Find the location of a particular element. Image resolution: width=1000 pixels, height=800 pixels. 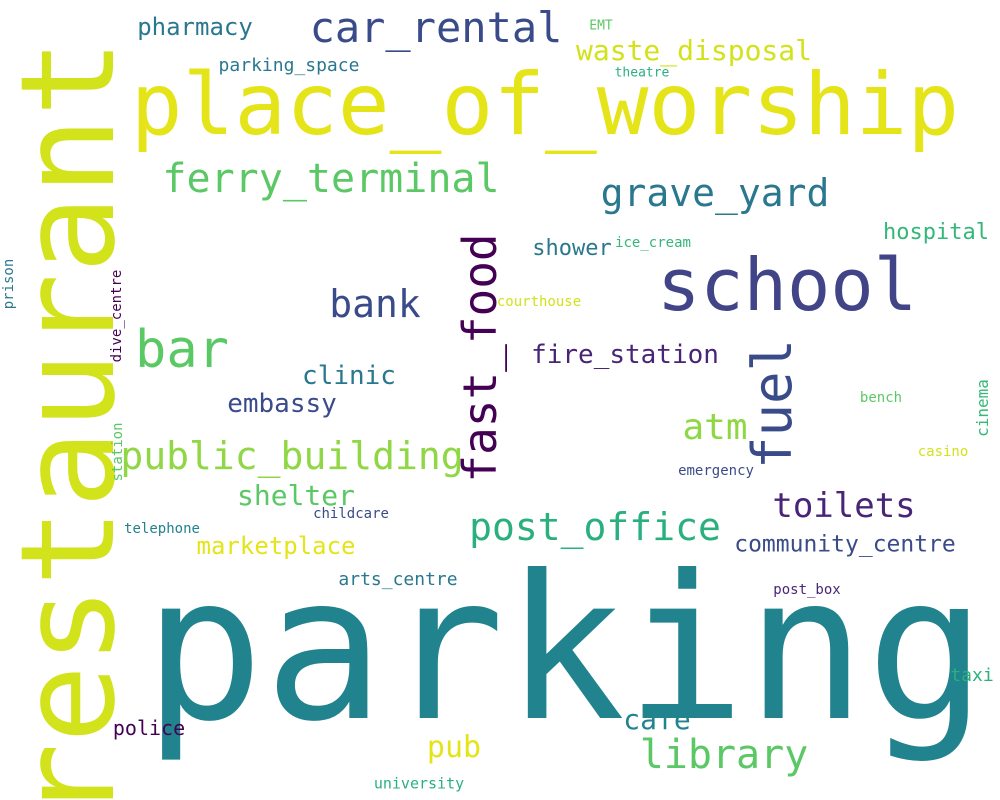

word-waste-disposal: waste_disposal is located at coordinates (694, 50).